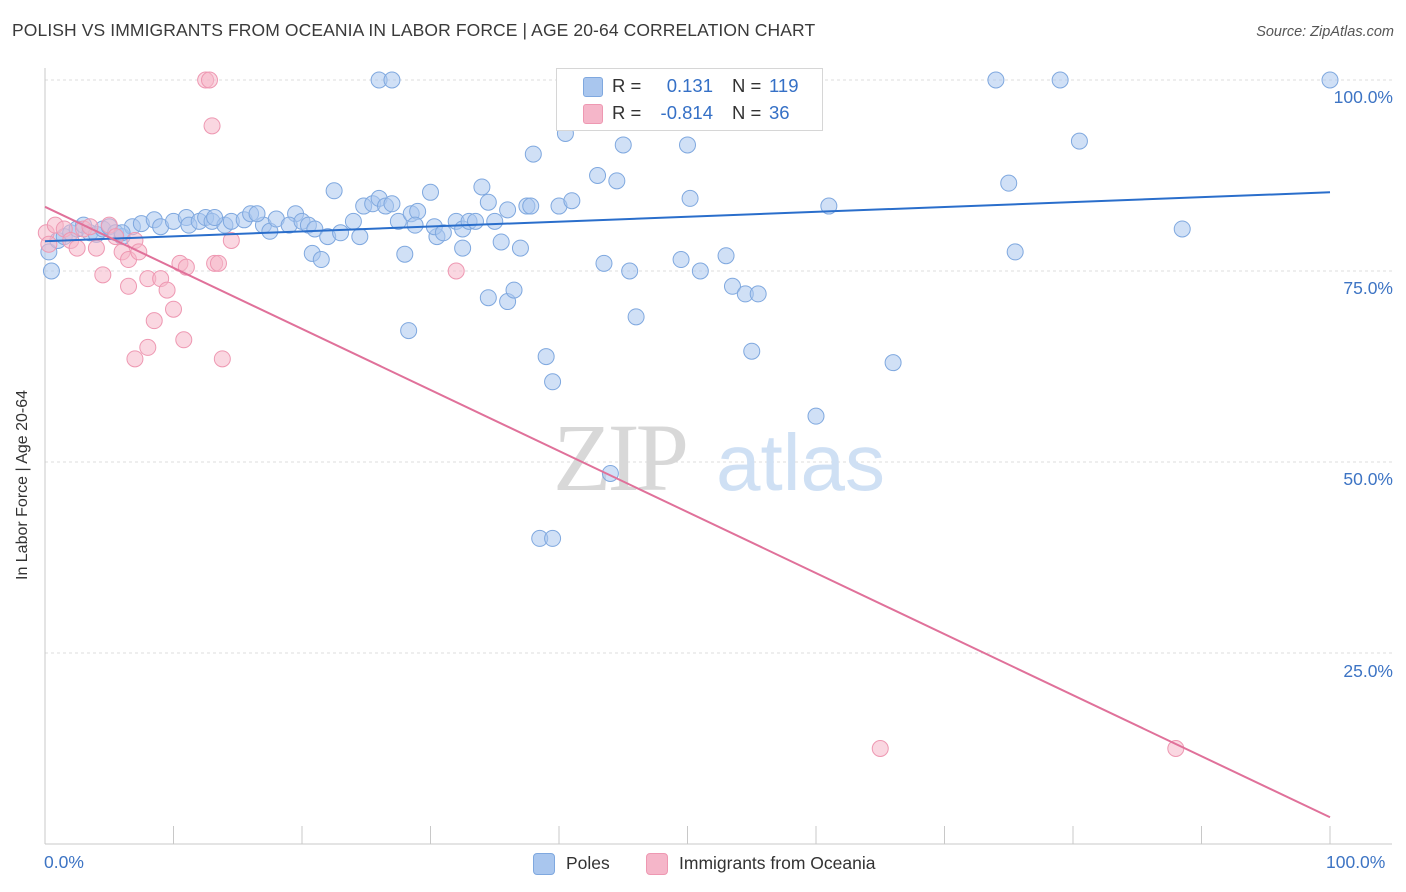 The height and width of the screenshot is (892, 1406). Describe the element at coordinates (800, 462) in the screenshot. I see `watermark-atlas: atlas` at that location.